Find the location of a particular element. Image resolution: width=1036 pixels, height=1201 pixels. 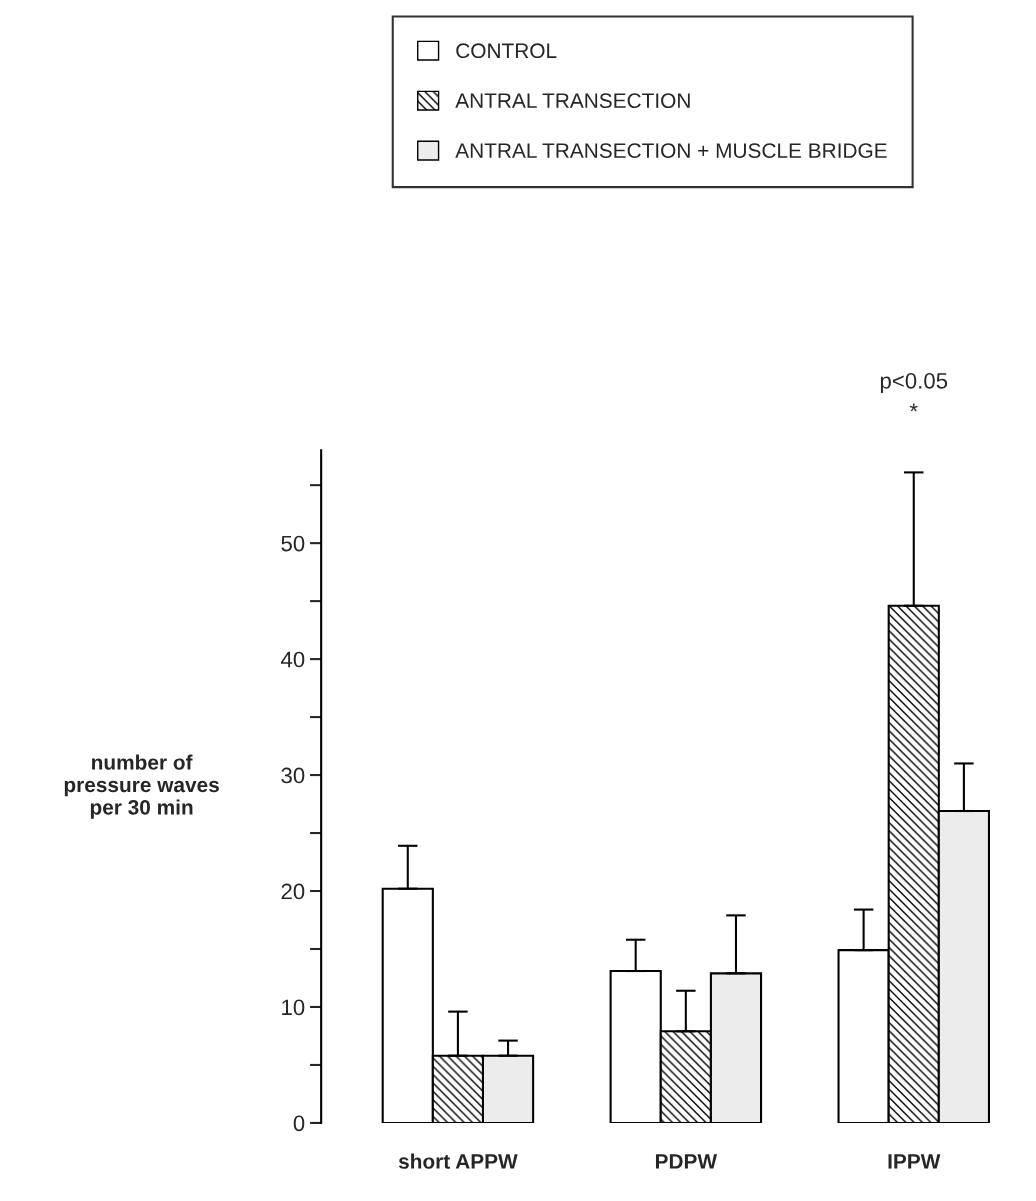

y-tick-label: 20 is located at coordinates (293, 891).